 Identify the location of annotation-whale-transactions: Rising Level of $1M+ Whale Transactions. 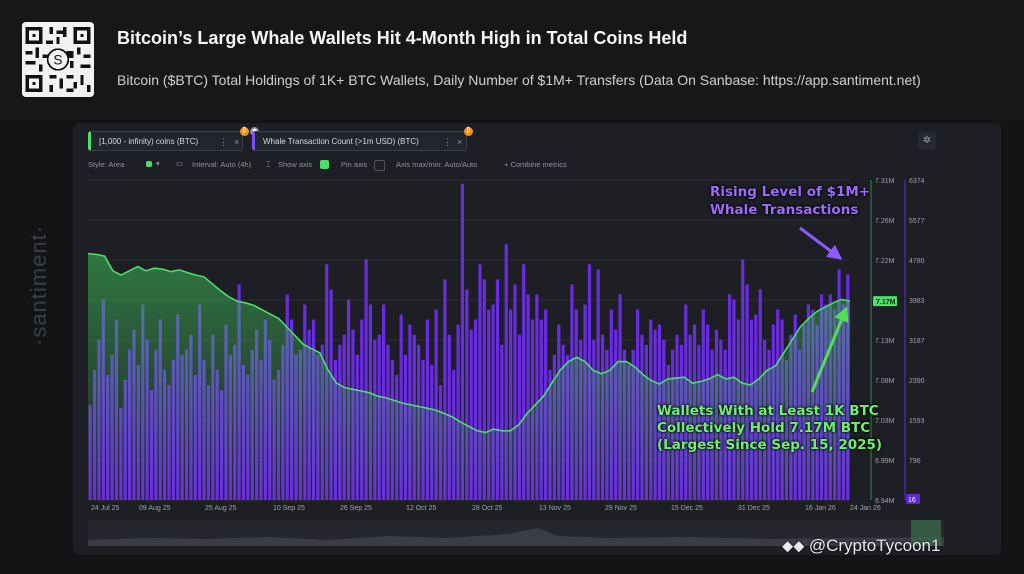
(790, 201).